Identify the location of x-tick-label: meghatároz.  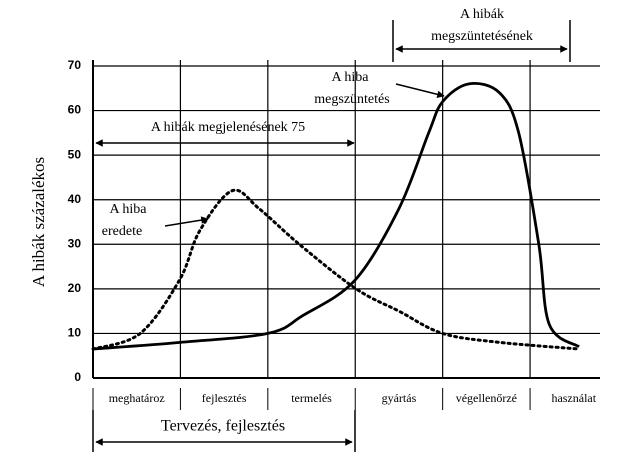
(137, 398).